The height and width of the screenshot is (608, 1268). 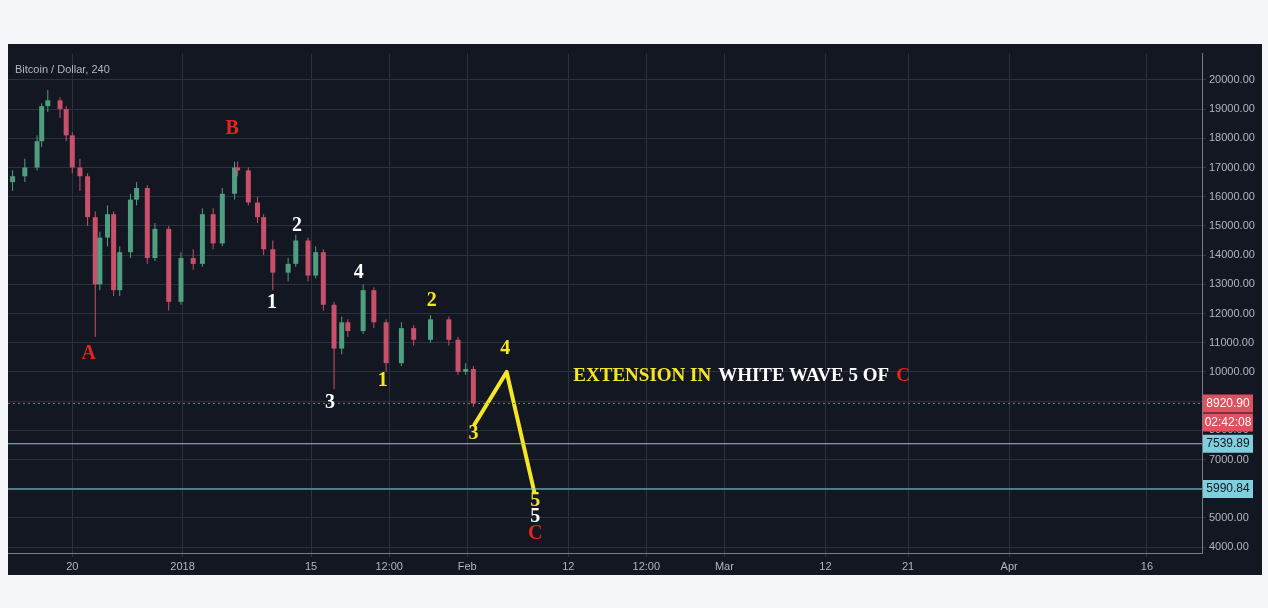 I want to click on y-tick-label: 17000.00, so click(x=1232, y=166).